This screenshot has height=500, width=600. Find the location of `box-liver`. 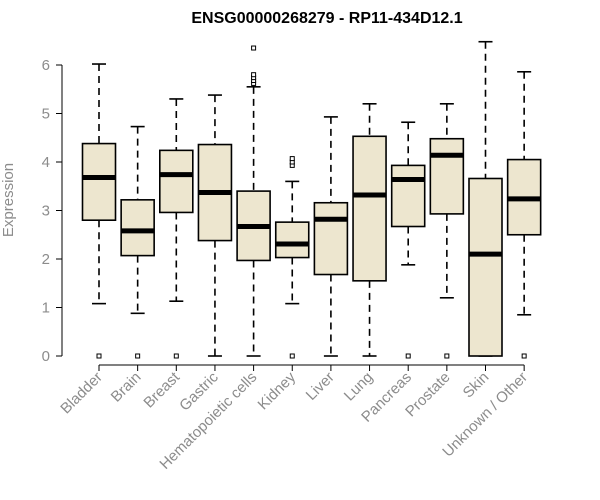

box-liver is located at coordinates (331, 236).